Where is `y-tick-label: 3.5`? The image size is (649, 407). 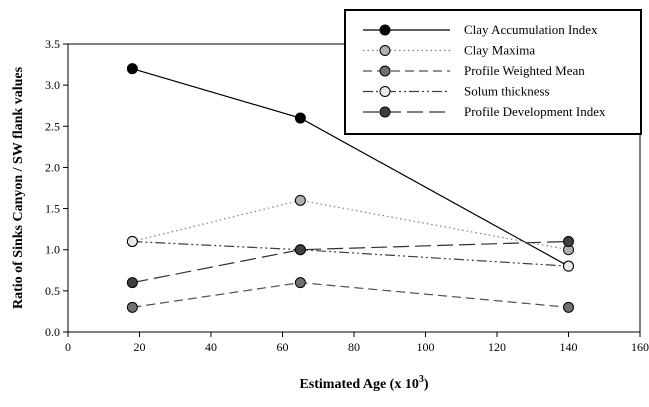 y-tick-label: 3.5 is located at coordinates (52, 44).